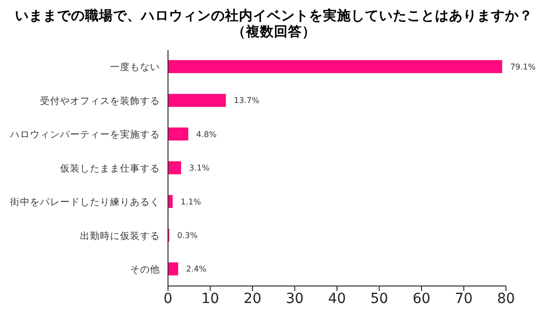  I want to click on data-label: 3.1%, so click(199, 168).